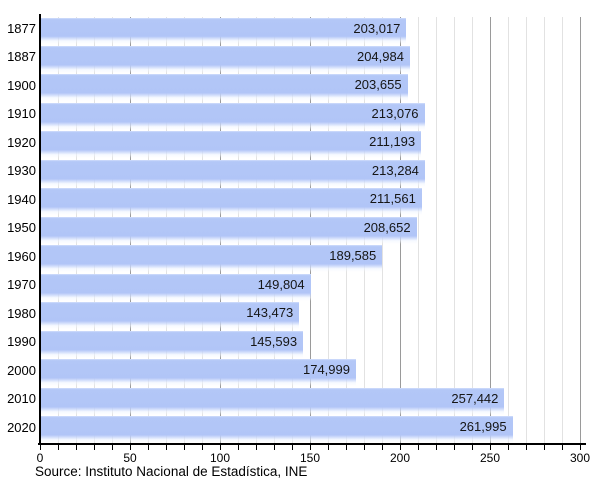  What do you see at coordinates (170, 316) in the screenshot?
I see `bar: 143,473` at bounding box center [170, 316].